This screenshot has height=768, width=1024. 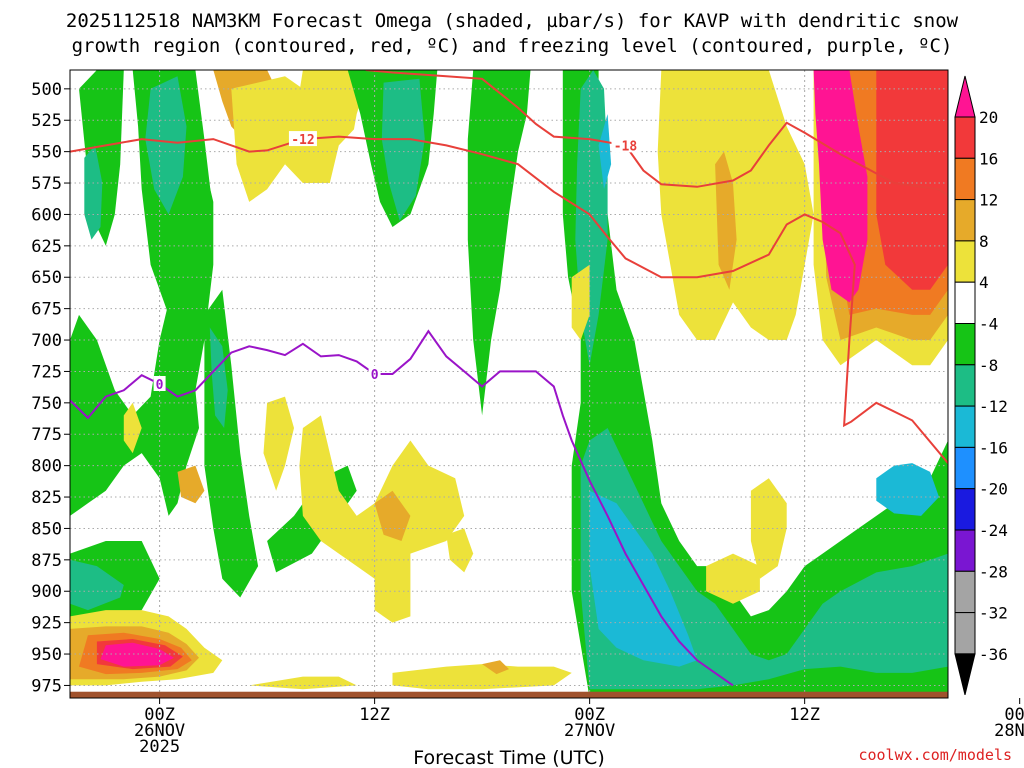 What do you see at coordinates (46, 498) in the screenshot?
I see `y-tick-label-825: 825` at bounding box center [46, 498].